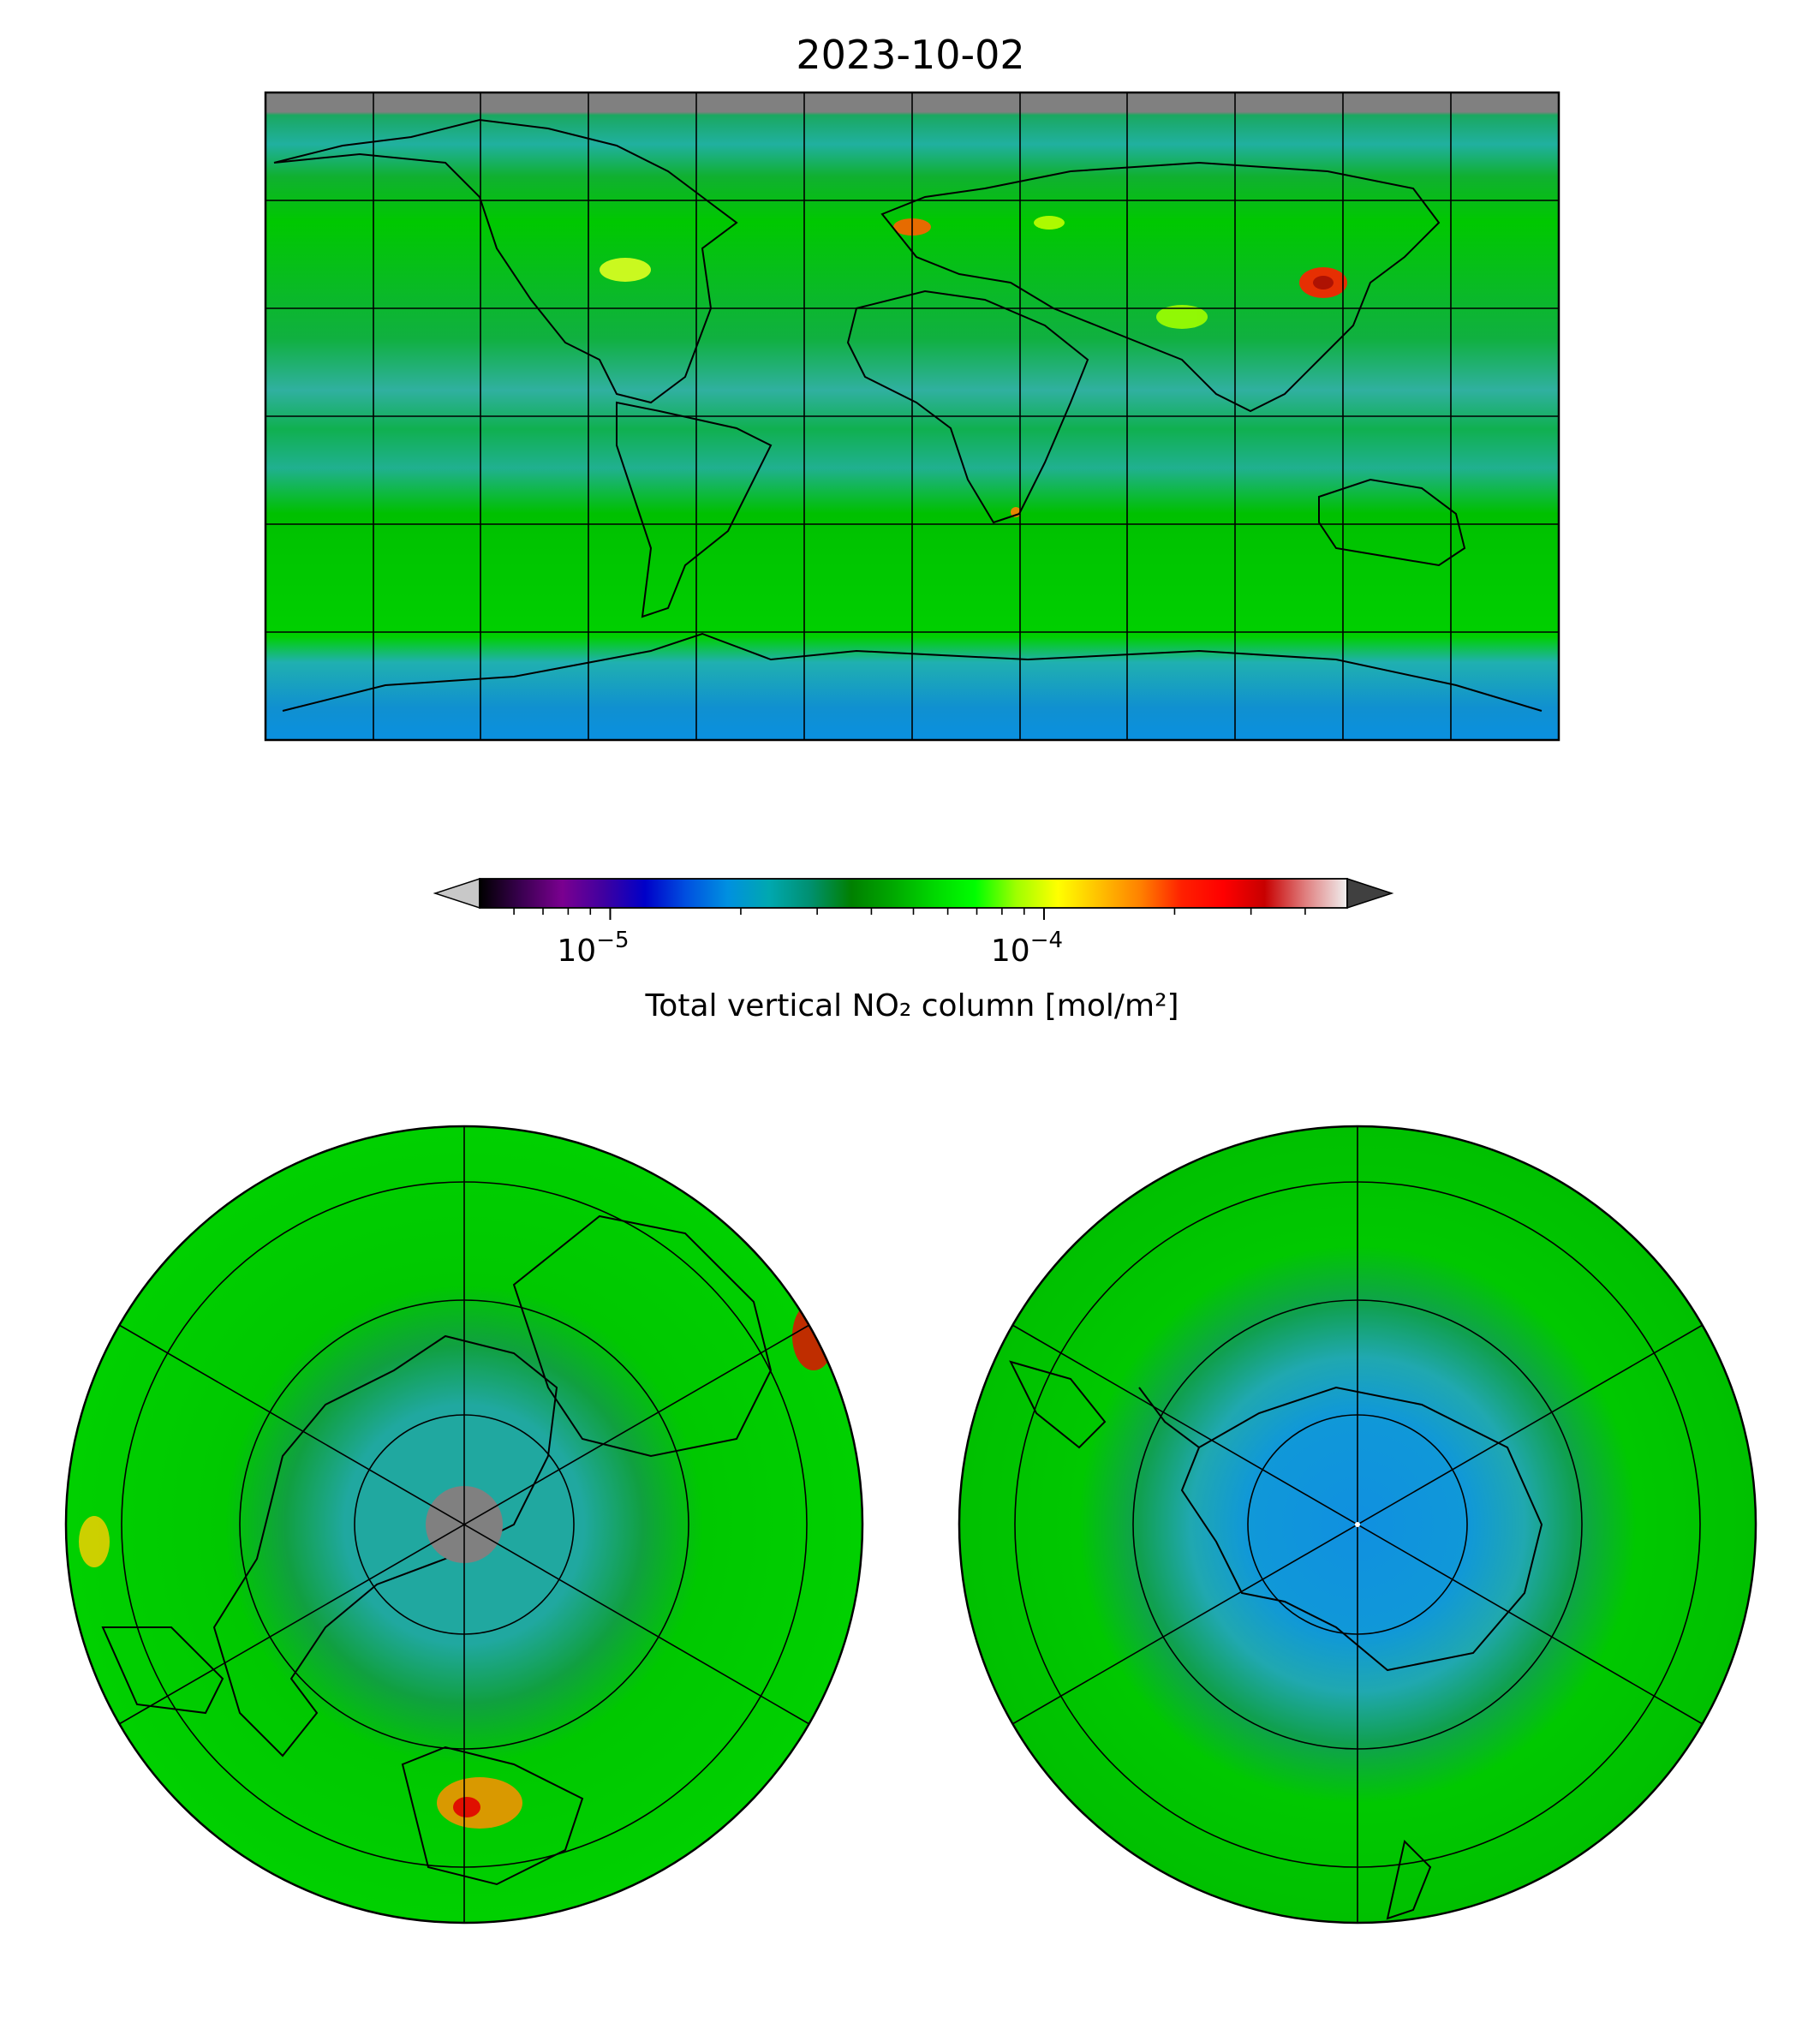  Describe the element at coordinates (456, 893) in the screenshot. I see `colorbar-under-triangle` at that location.